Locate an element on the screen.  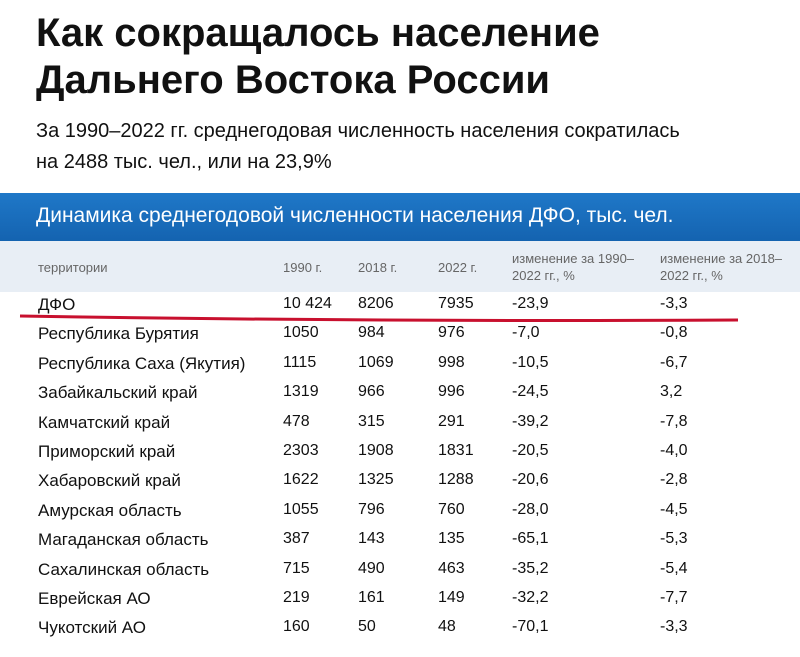
territory: Республика Саха (Якутия) is located at coordinates (142, 363).